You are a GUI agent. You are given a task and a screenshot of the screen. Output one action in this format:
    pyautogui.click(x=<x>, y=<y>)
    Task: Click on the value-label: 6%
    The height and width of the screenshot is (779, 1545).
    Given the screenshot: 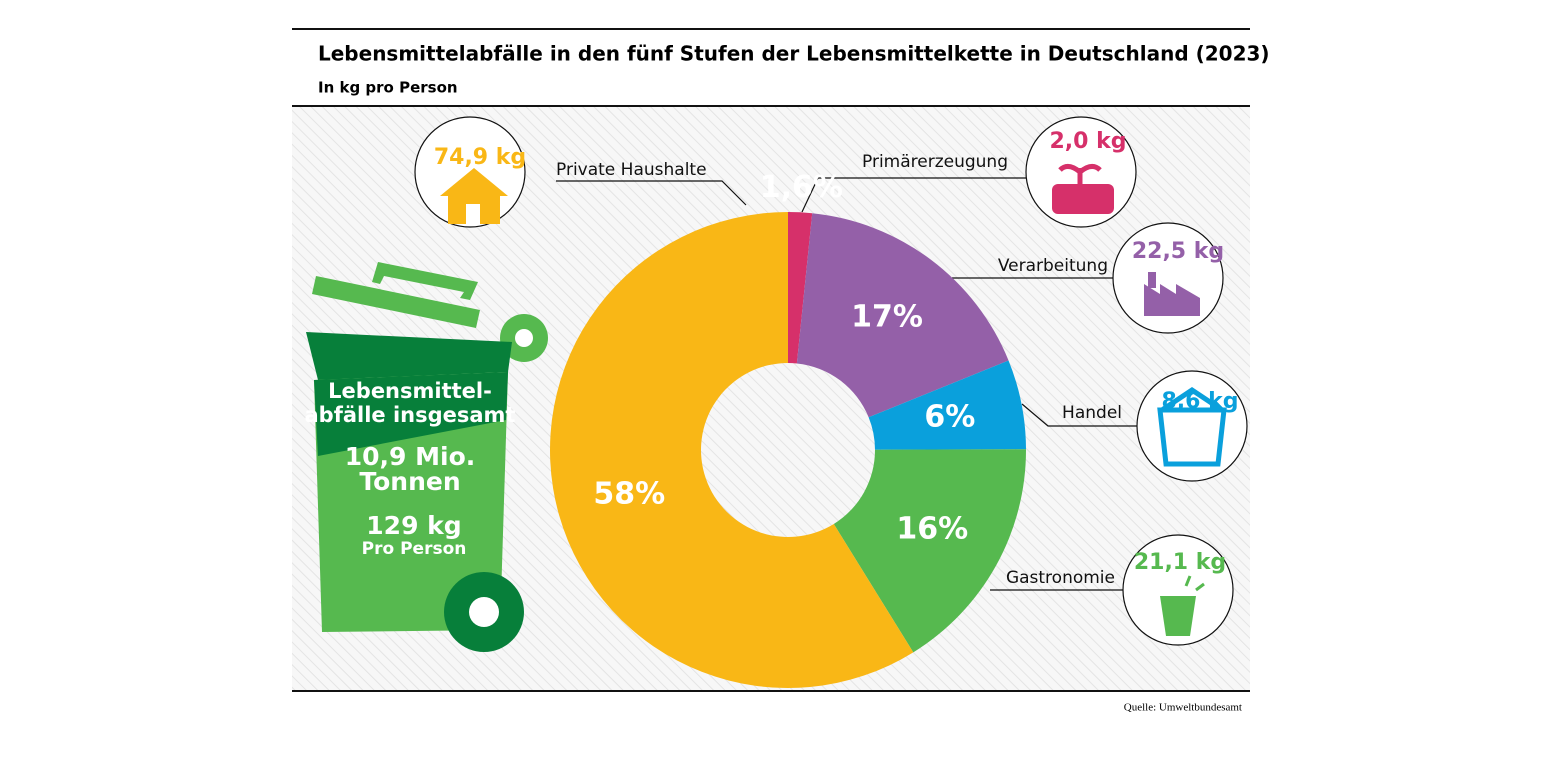 What is the action you would take?
    pyautogui.click(x=949, y=417)
    